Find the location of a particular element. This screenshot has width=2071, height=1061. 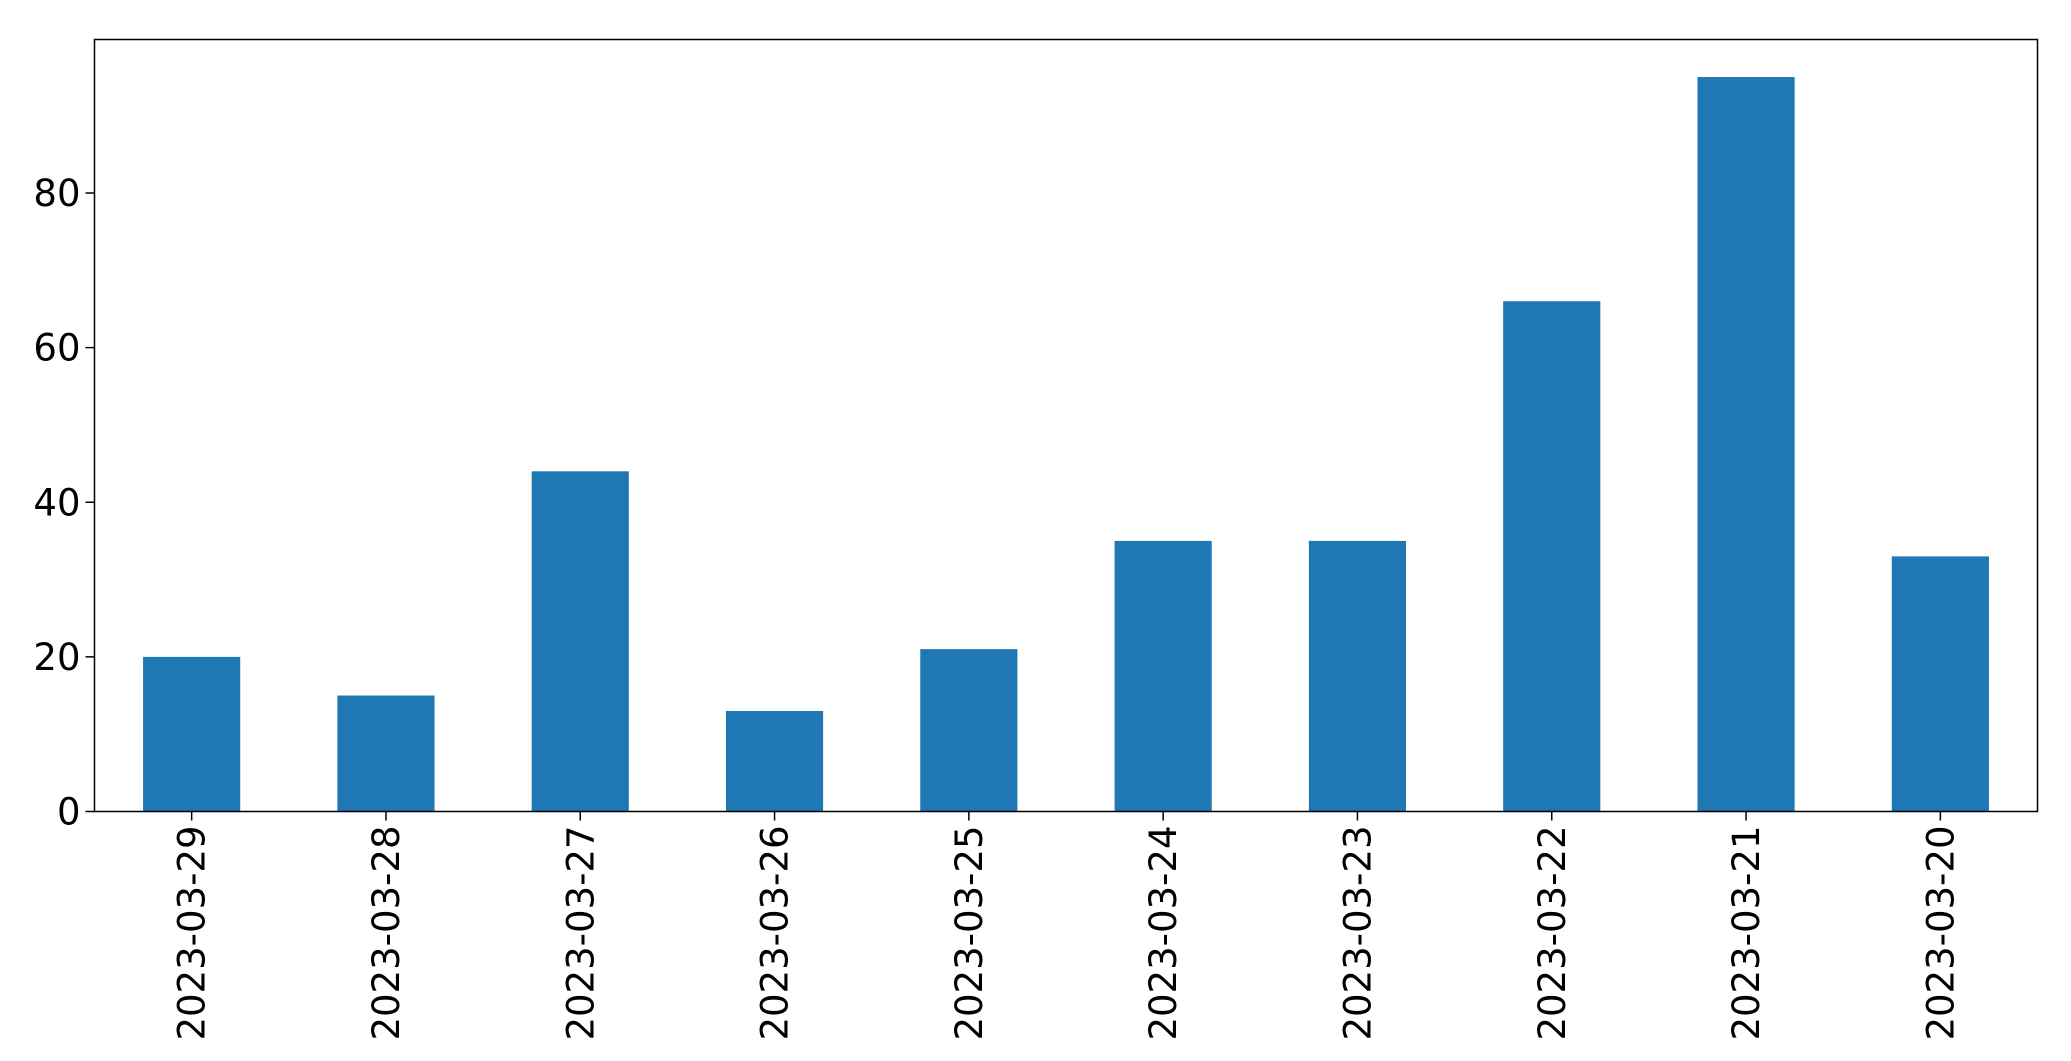

x-tick-label: 2023-03-24 is located at coordinates (1163, 933).